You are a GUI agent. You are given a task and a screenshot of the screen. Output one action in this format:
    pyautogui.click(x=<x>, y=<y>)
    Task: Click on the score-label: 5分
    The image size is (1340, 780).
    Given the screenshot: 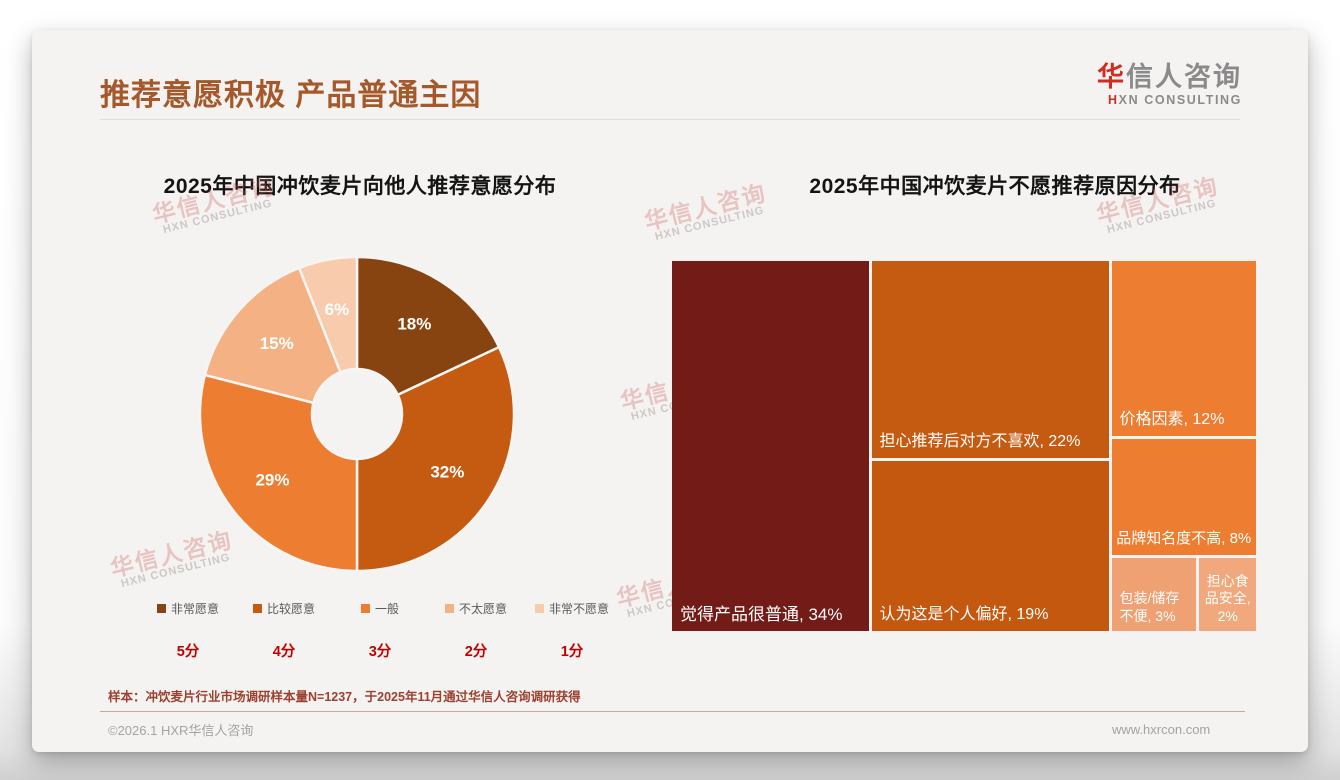 What is the action you would take?
    pyautogui.click(x=188, y=652)
    